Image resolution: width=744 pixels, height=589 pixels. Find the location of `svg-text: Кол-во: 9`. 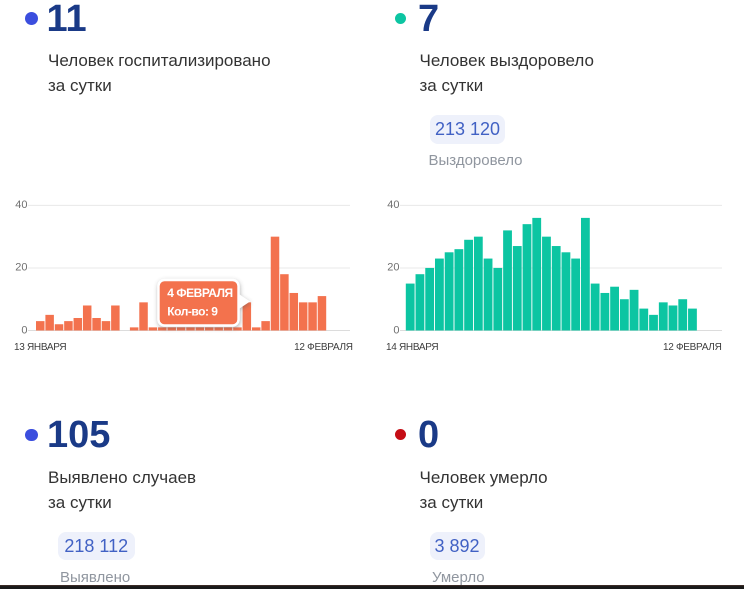

svg-text: Кол-во: 9 is located at coordinates (192, 311).